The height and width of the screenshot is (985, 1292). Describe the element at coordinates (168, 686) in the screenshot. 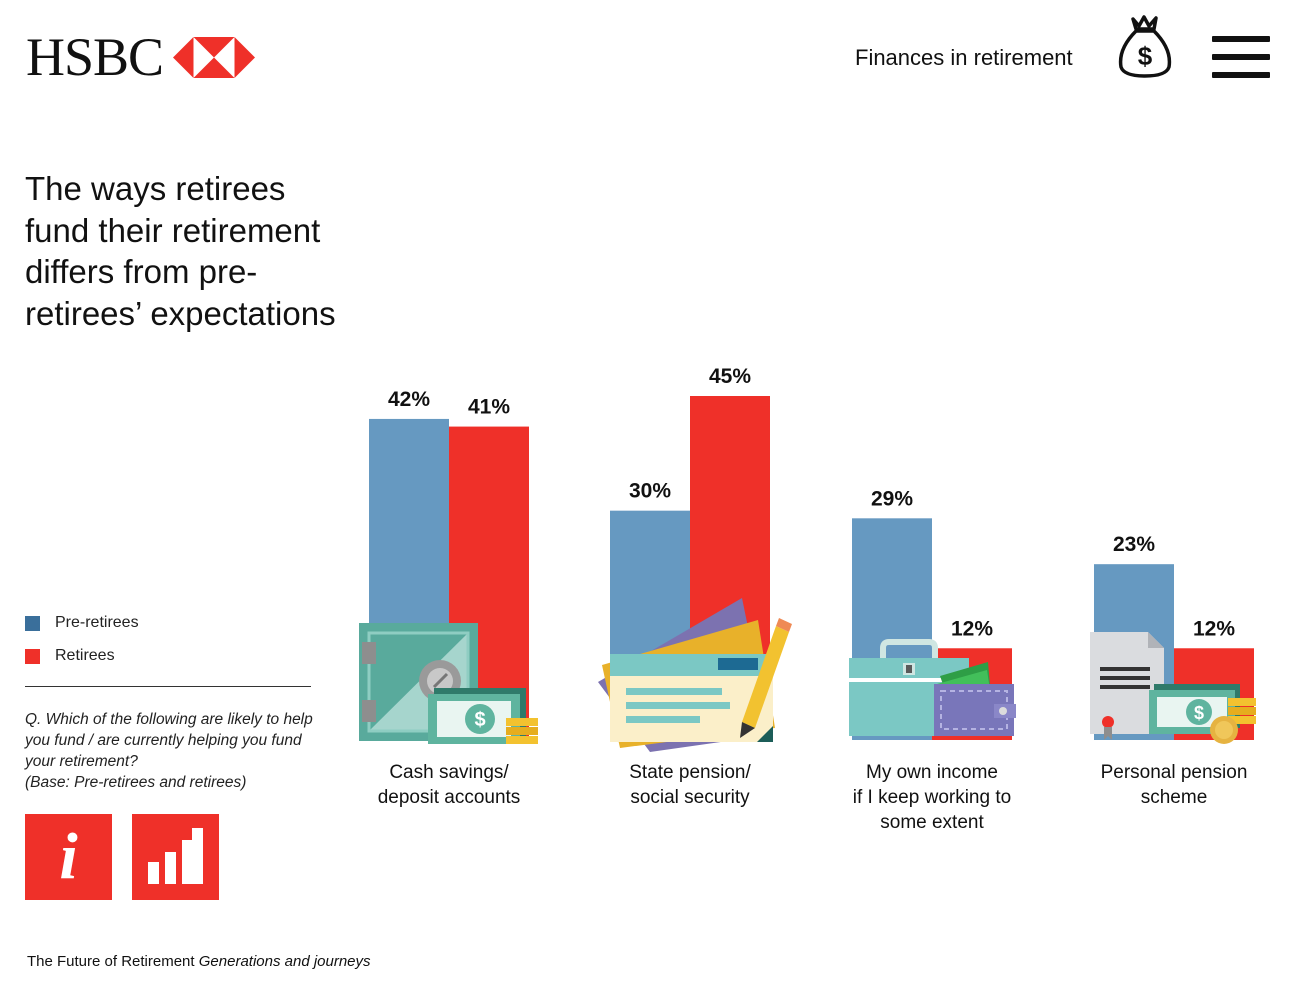

I see `sidebar-divider` at that location.